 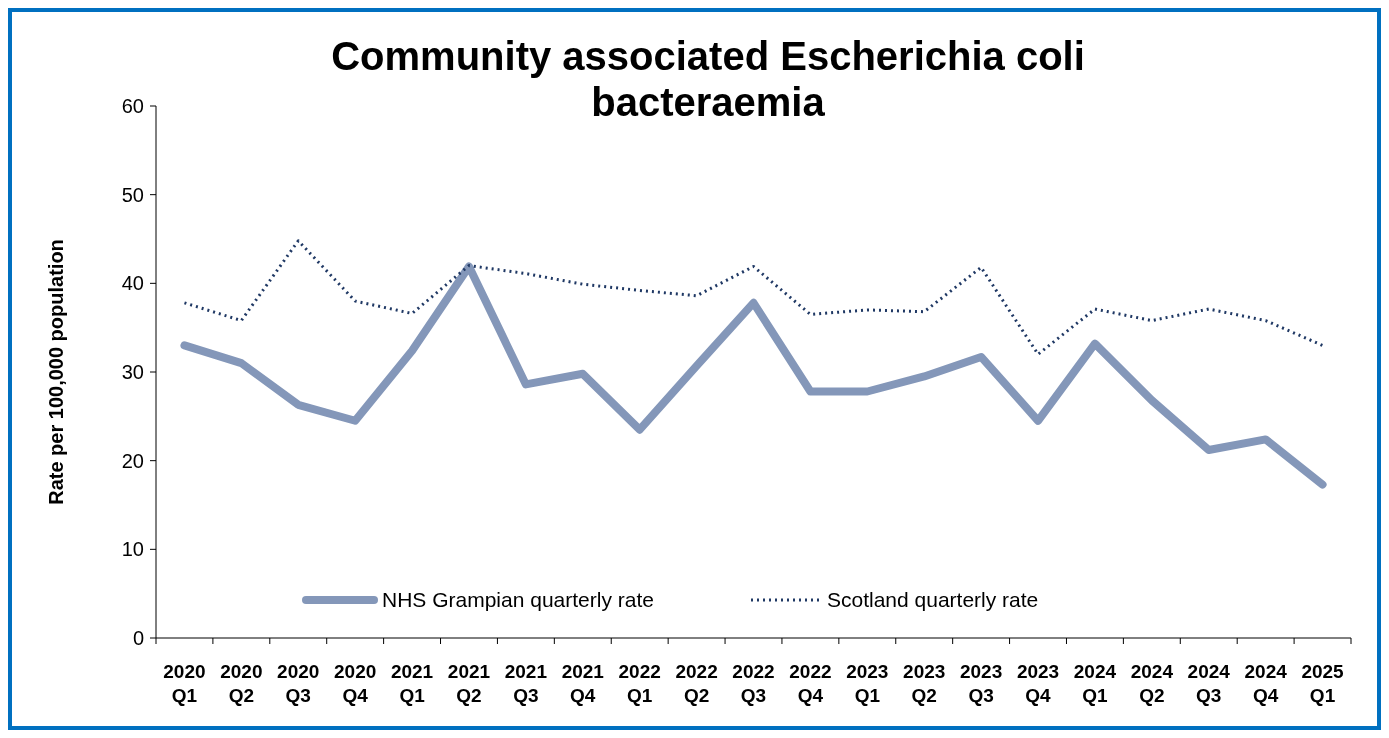 What do you see at coordinates (355, 683) in the screenshot?
I see `x-tick-label: 2020 Q4` at bounding box center [355, 683].